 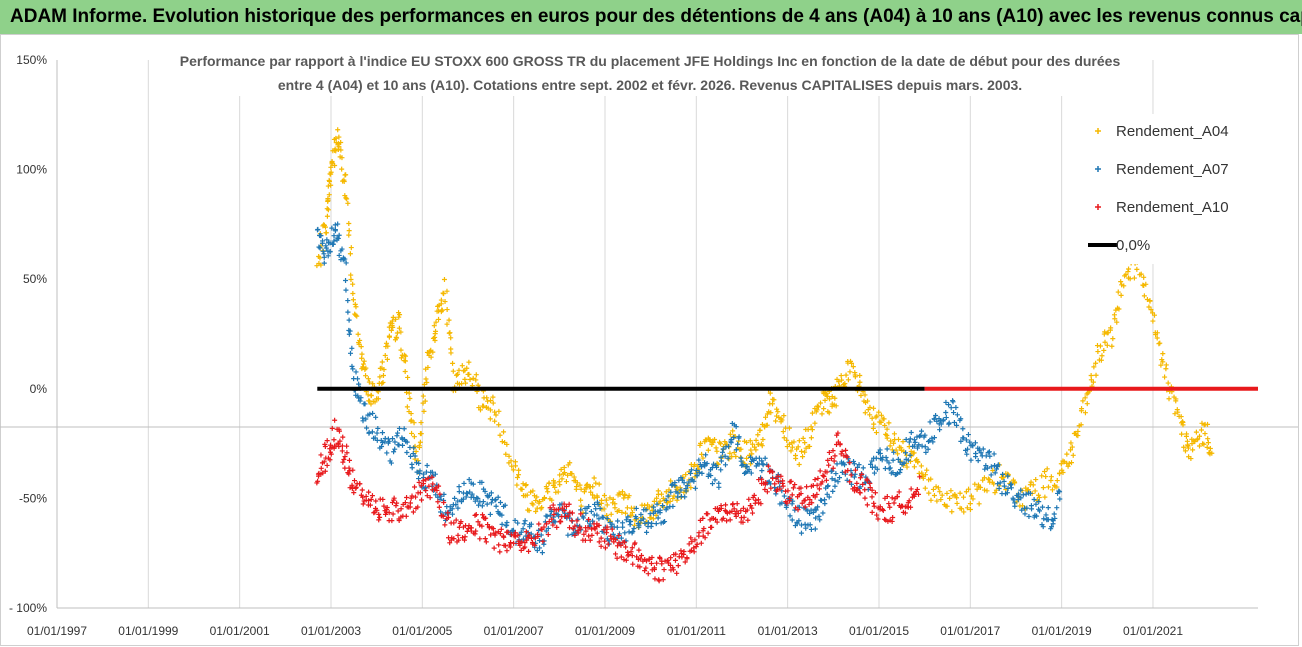 What do you see at coordinates (331, 631) in the screenshot?
I see `x-tick-label: 01/01/2003` at bounding box center [331, 631].